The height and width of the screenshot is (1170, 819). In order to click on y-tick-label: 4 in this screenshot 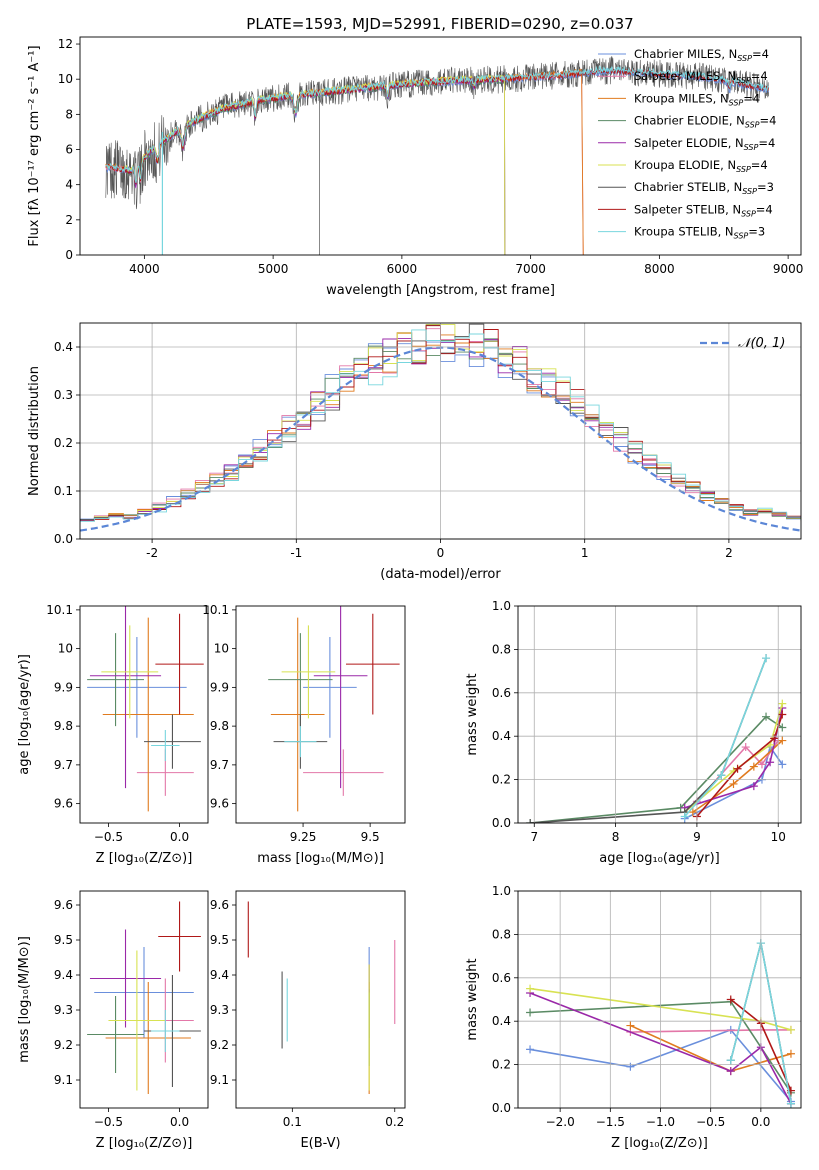, I will do `click(69, 185)`.